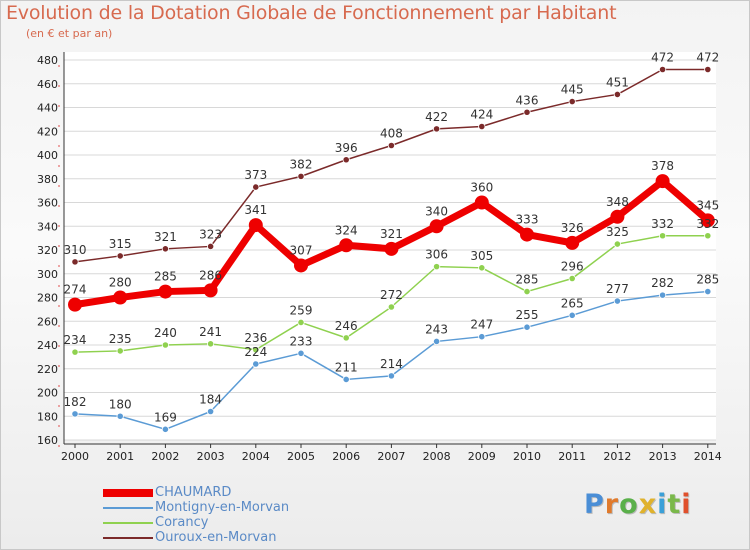  What do you see at coordinates (193, 492) in the screenshot?
I see `legend-label: CHAUMARD` at bounding box center [193, 492].